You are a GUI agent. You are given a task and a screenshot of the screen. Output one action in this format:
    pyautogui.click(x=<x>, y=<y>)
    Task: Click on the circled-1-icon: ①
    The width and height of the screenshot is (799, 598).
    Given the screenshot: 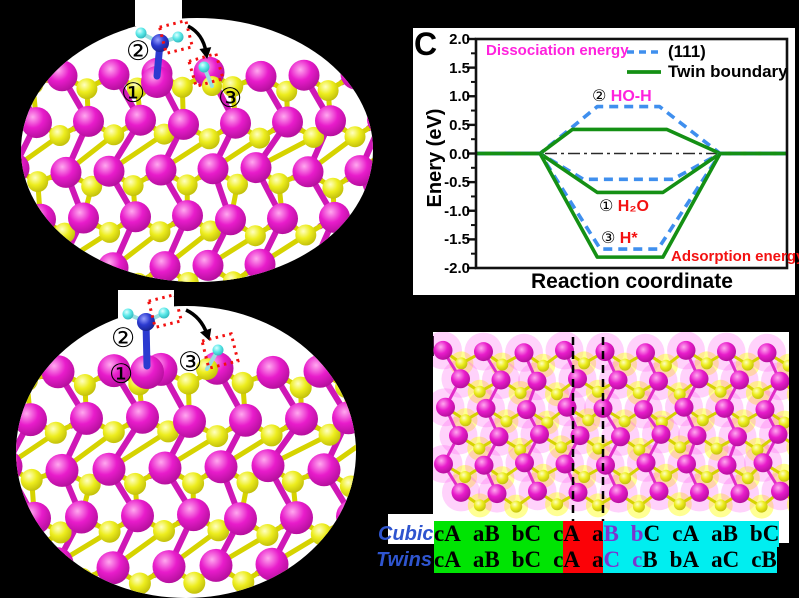 What is the action you would take?
    pyautogui.click(x=606, y=205)
    